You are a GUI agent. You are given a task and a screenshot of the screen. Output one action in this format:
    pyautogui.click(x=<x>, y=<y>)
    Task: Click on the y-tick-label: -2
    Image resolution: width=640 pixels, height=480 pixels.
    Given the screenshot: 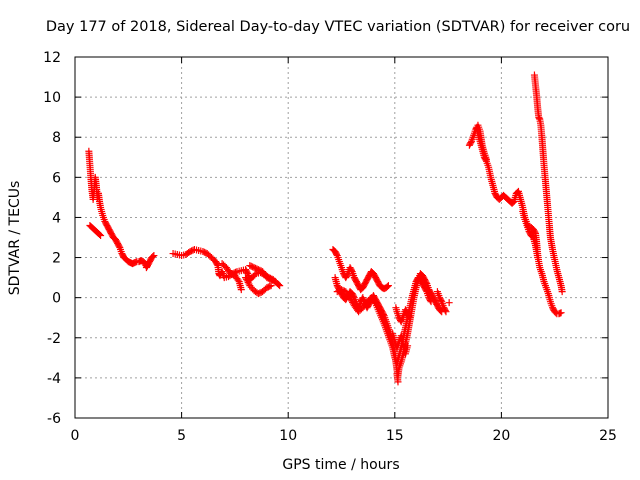 What is the action you would take?
    pyautogui.click(x=54, y=339)
    